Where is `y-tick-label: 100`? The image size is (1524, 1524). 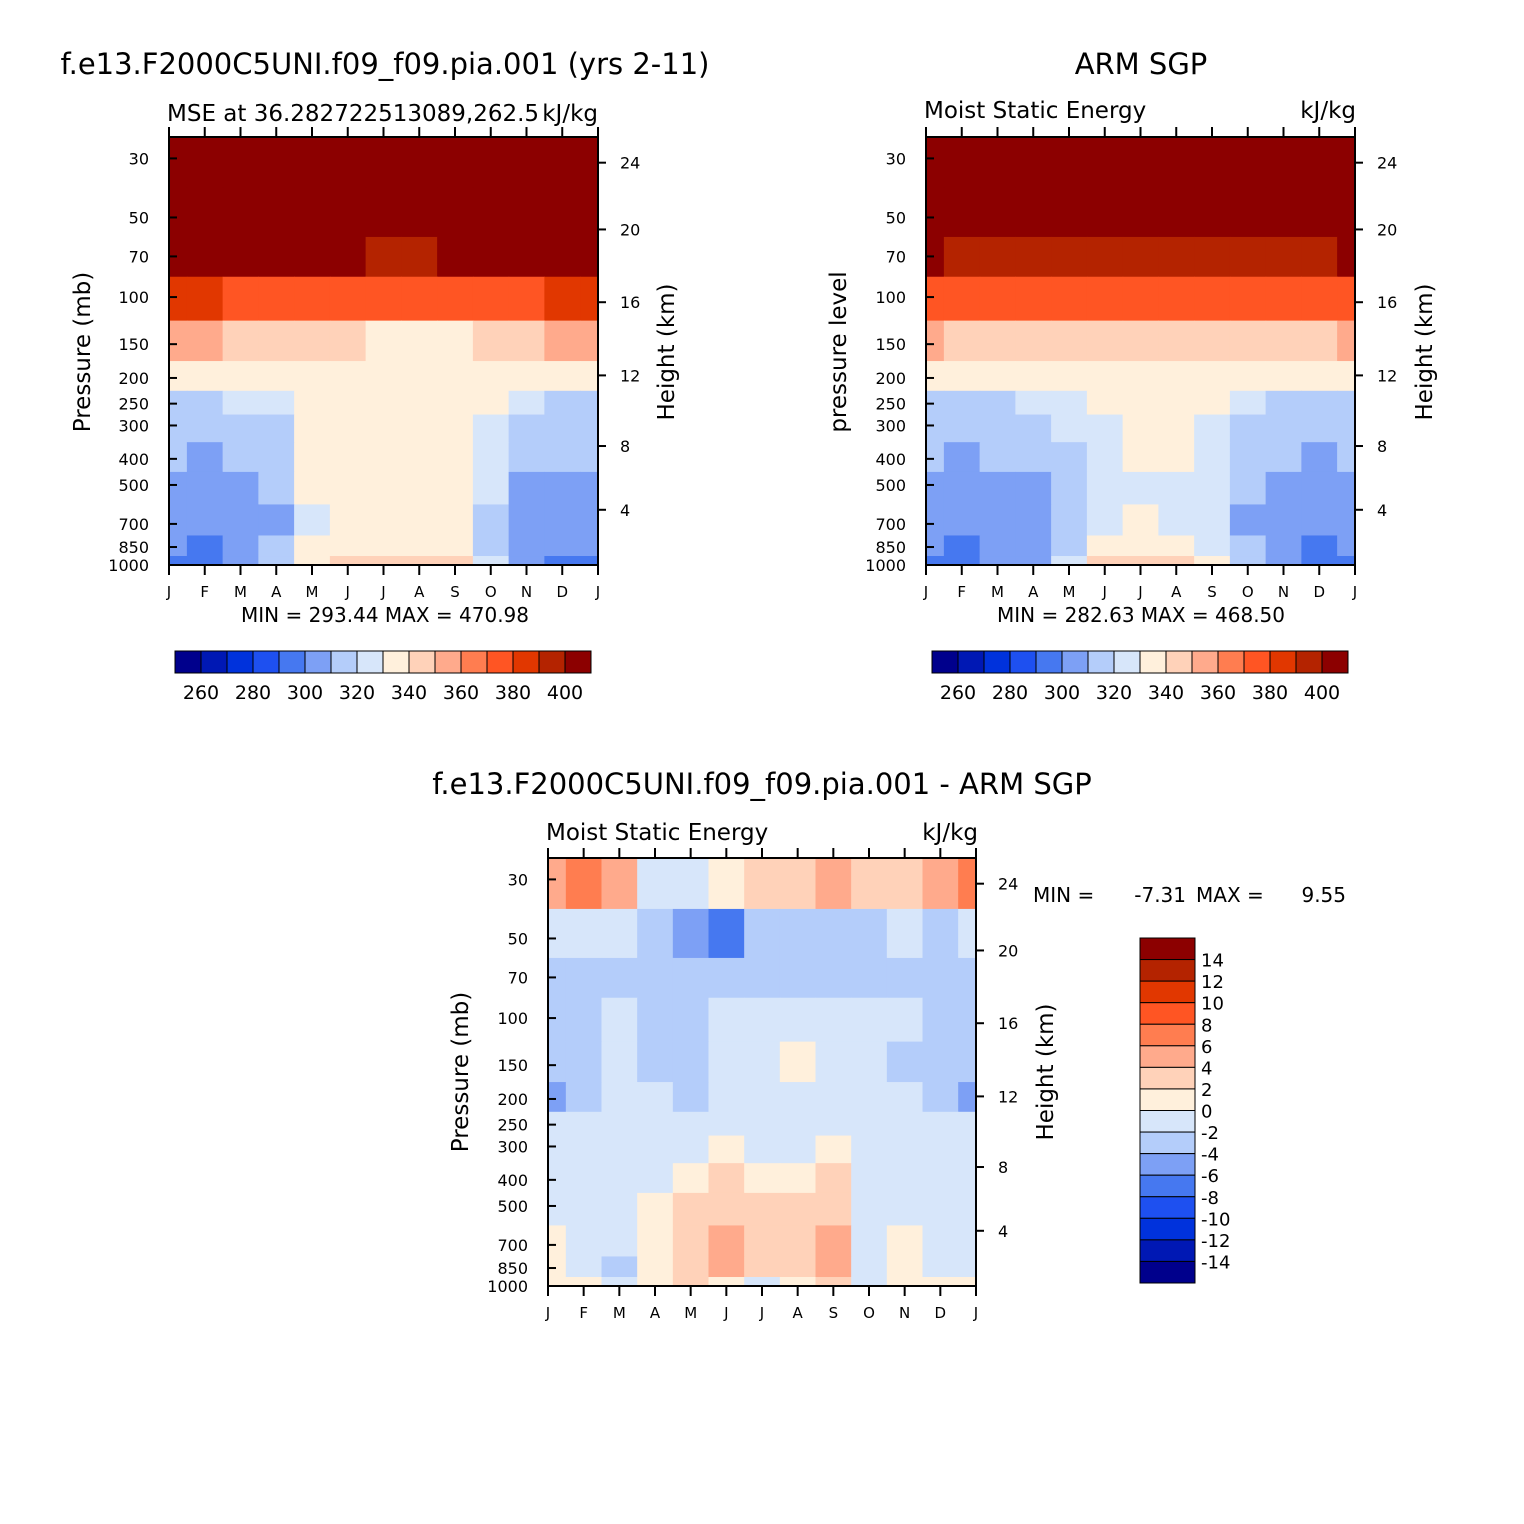
y-tick-label: 100 is located at coordinates (890, 297).